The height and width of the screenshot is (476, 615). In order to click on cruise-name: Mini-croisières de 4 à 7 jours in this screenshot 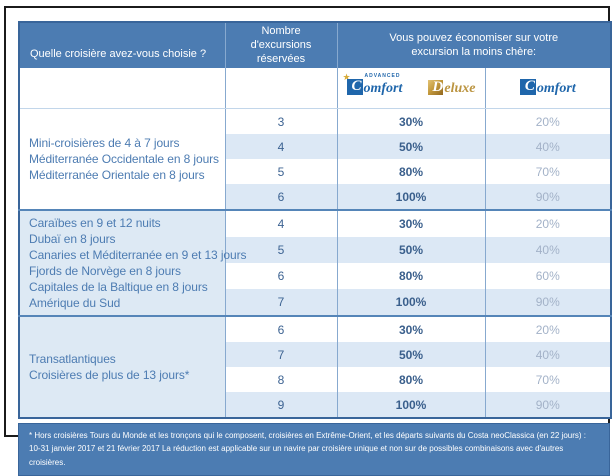, I will do `click(104, 143)`.